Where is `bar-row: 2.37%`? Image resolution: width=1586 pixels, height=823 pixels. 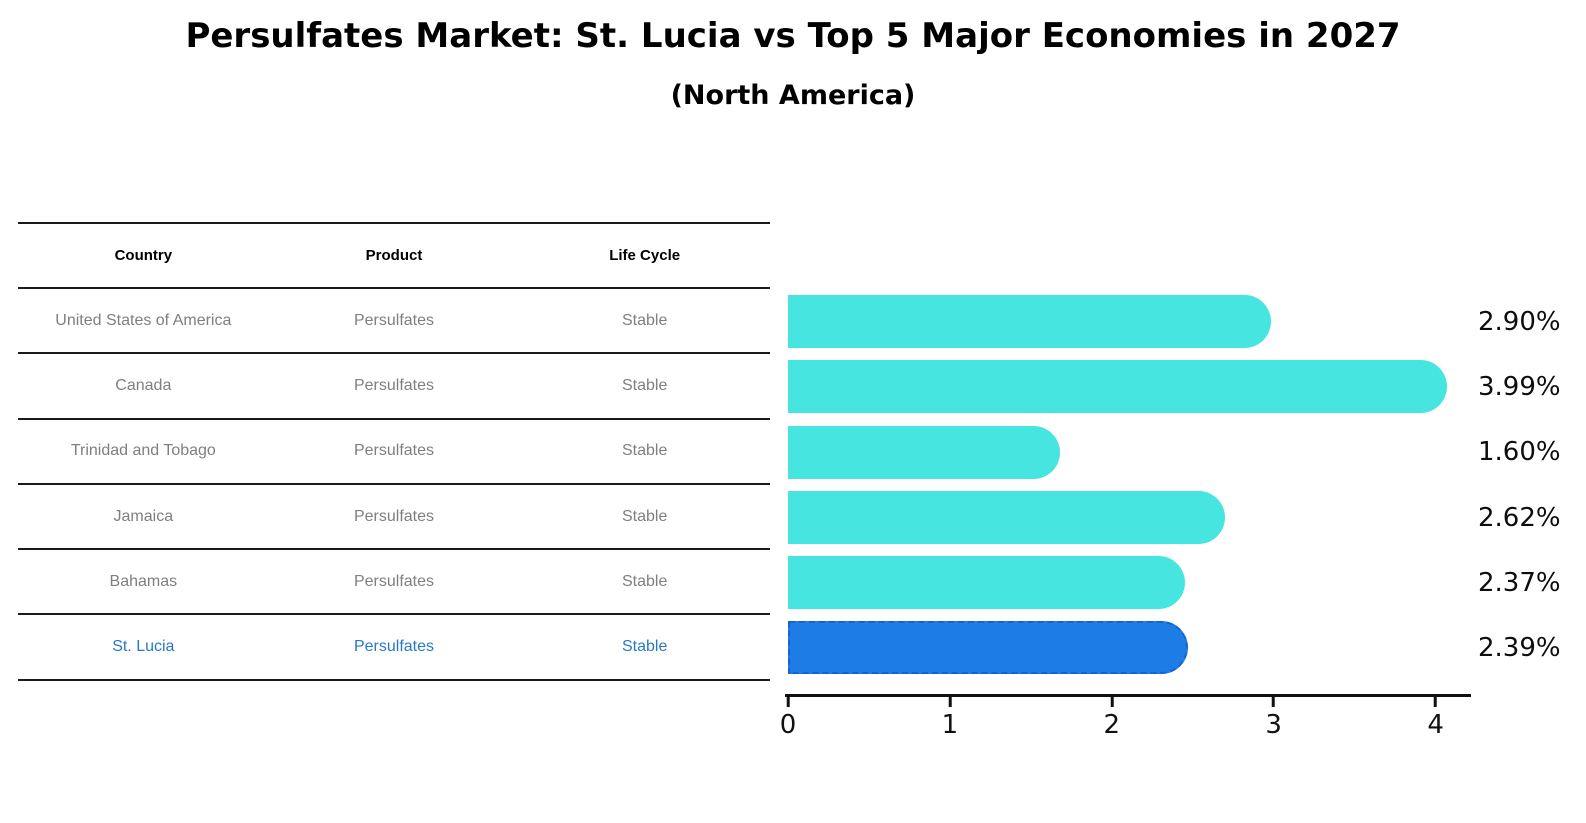 bar-row: 2.37% is located at coordinates (1174, 582).